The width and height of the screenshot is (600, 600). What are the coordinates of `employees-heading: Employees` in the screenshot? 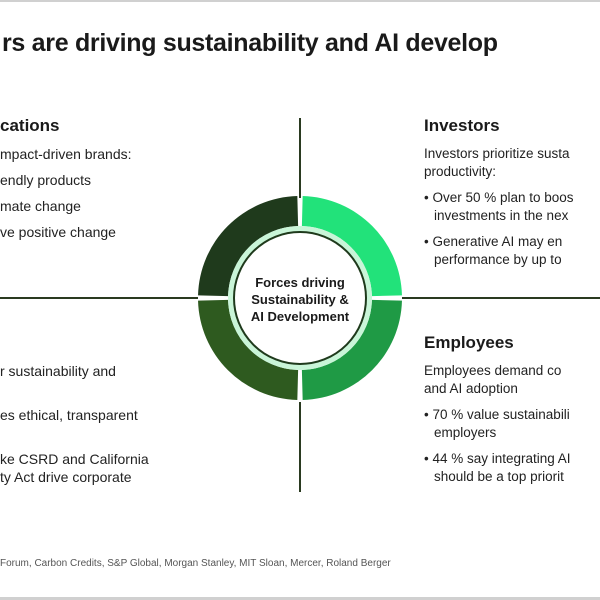 It's located at (469, 342).